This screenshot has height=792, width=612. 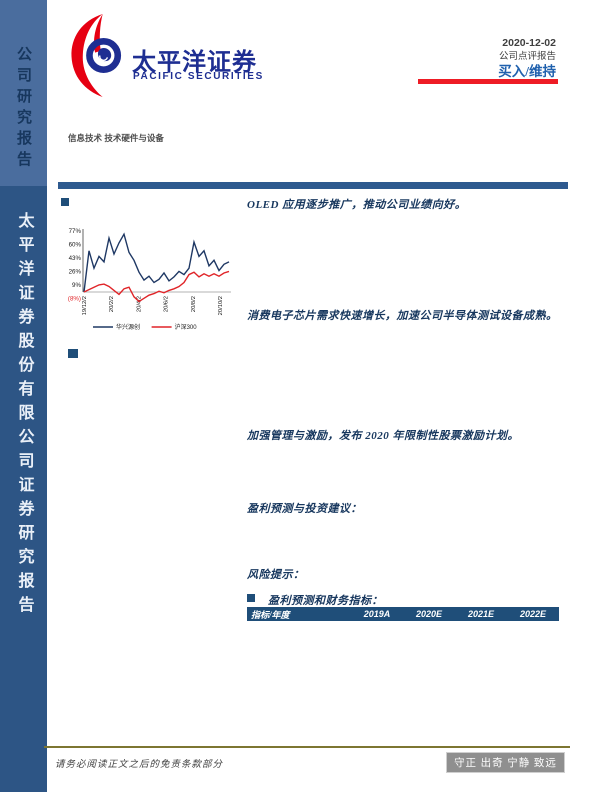 What do you see at coordinates (75, 231) in the screenshot?
I see `svg-text: 77%` at bounding box center [75, 231].